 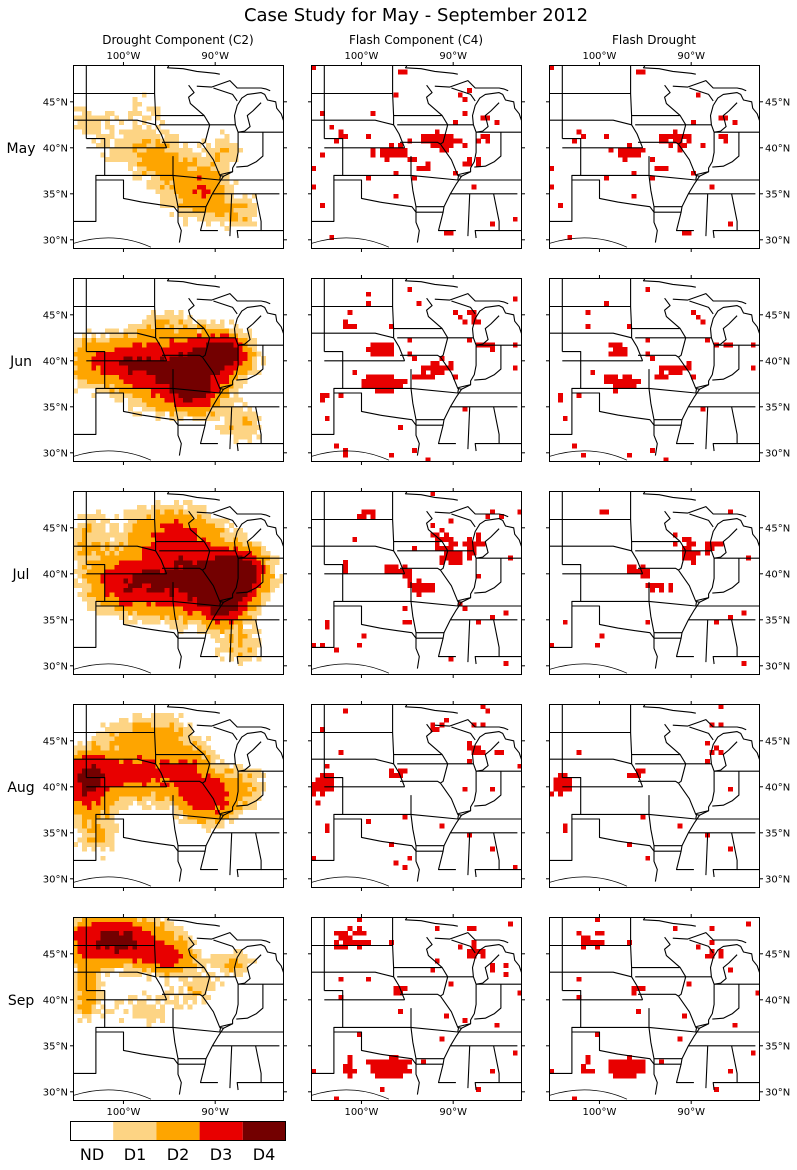 I want to click on map-panel-jul-flash-component, so click(x=416, y=583).